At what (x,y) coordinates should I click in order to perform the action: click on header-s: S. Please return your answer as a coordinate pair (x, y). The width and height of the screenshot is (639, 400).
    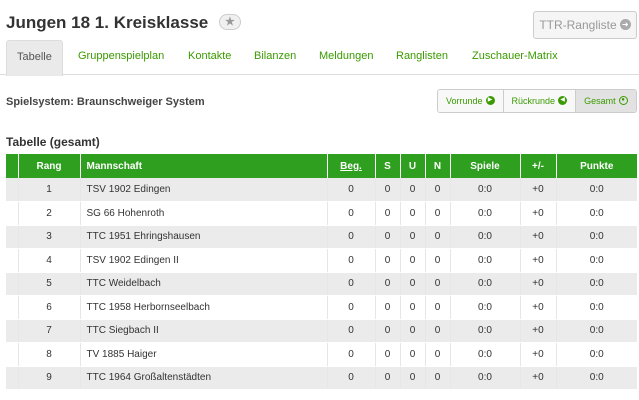
    Looking at the image, I should click on (388, 166).